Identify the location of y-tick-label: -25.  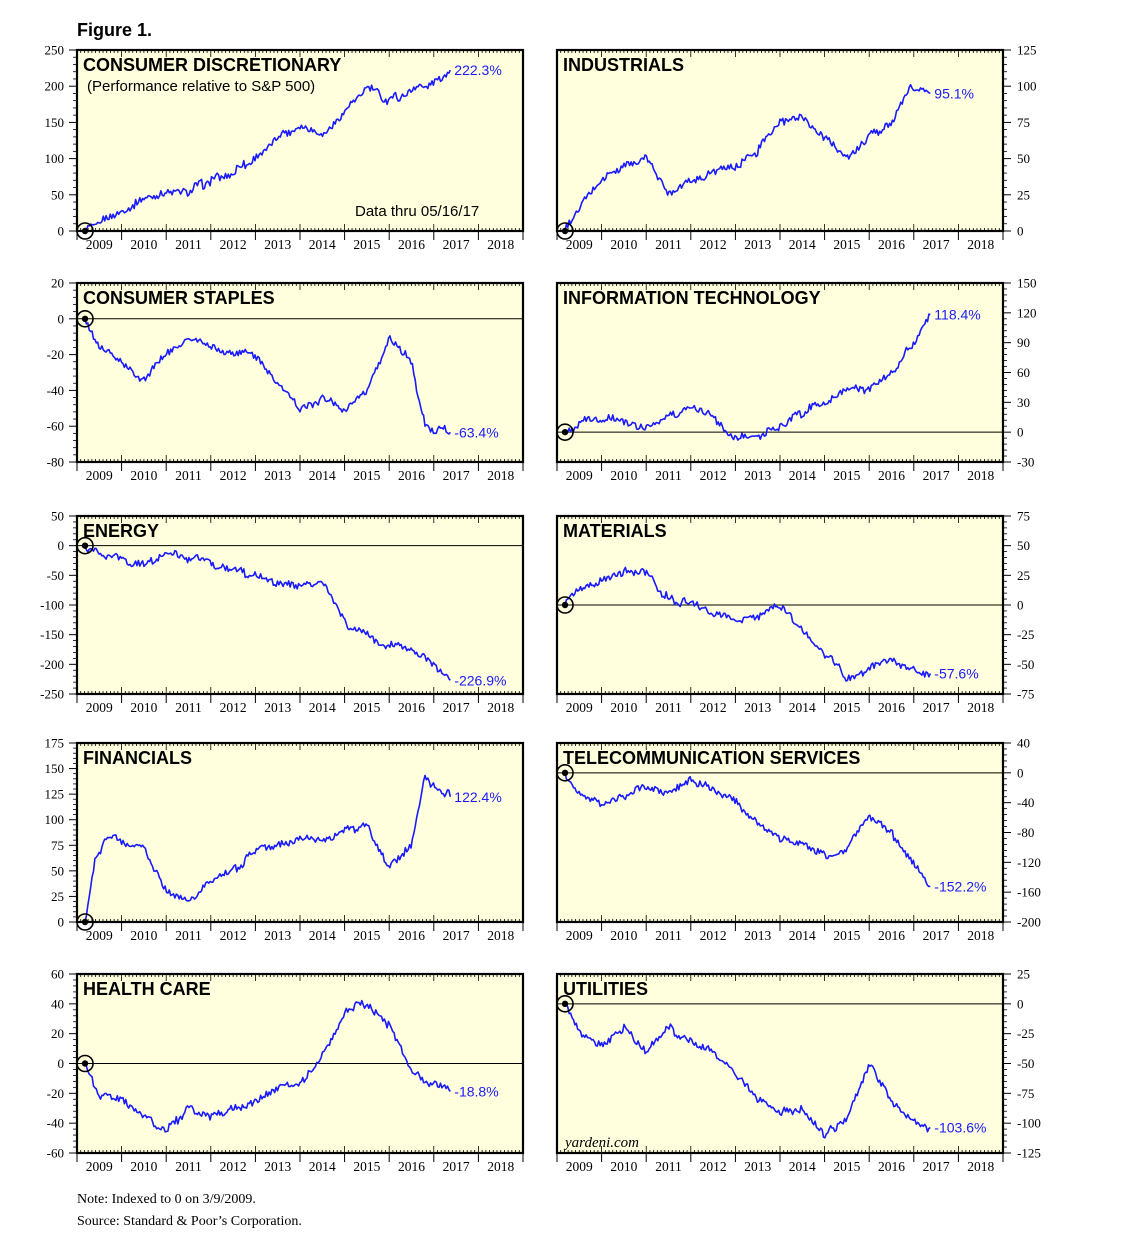
(1025, 634).